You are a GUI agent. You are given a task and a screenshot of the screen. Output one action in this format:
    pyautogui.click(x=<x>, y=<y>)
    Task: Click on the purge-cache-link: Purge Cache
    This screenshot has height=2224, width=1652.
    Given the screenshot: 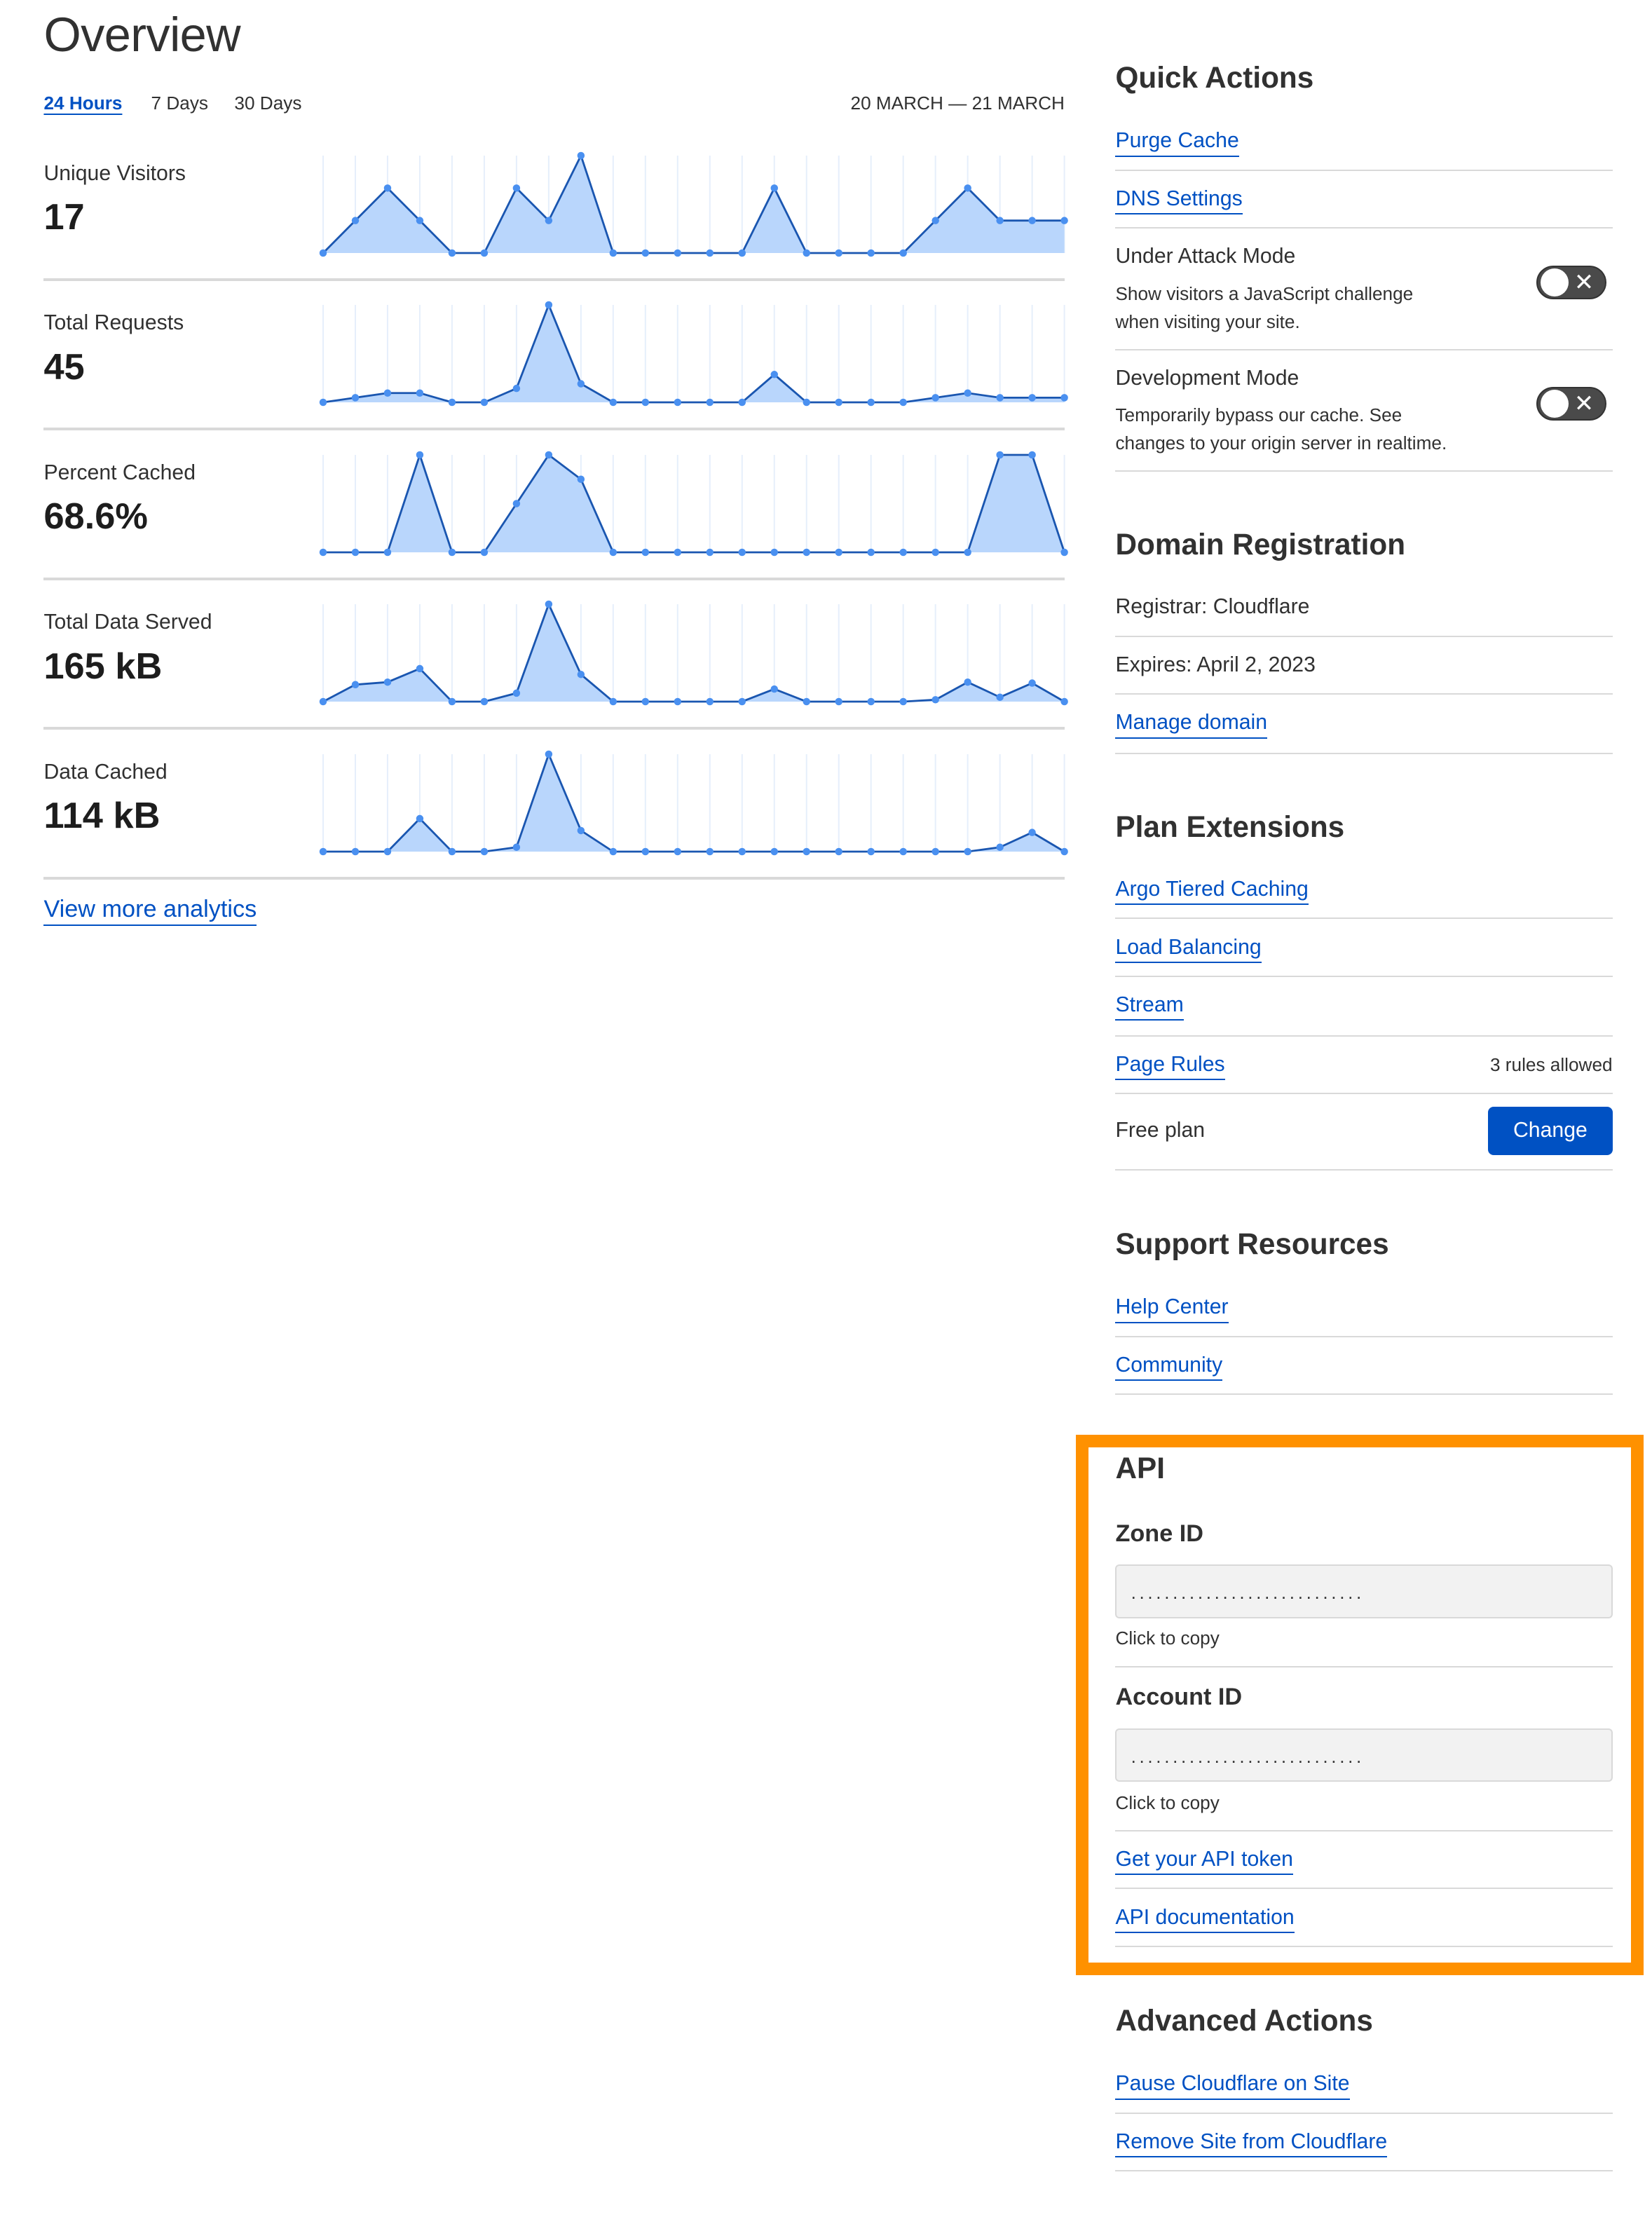 What is the action you would take?
    pyautogui.click(x=1177, y=143)
    